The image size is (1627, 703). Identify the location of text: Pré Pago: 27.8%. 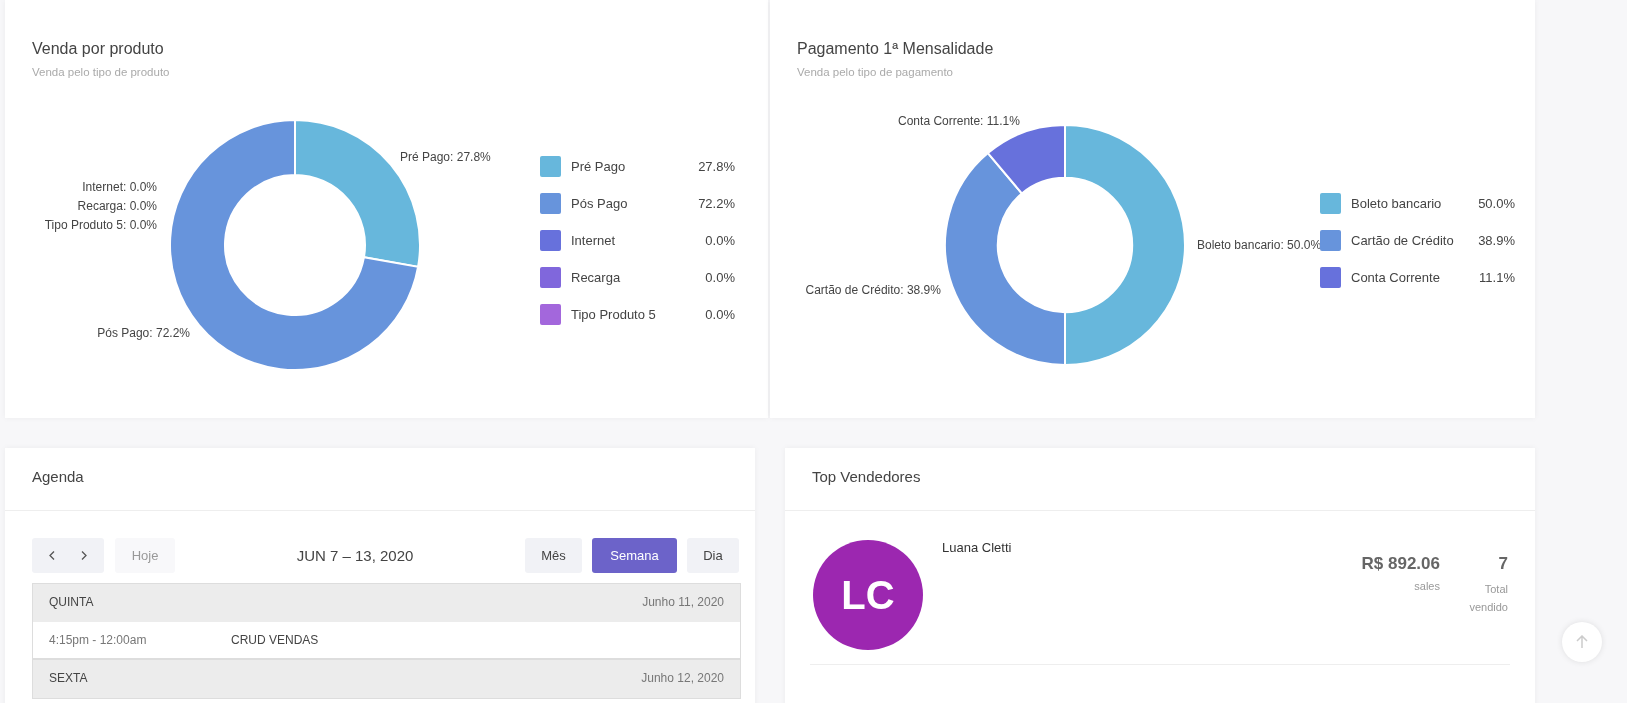
(446, 157).